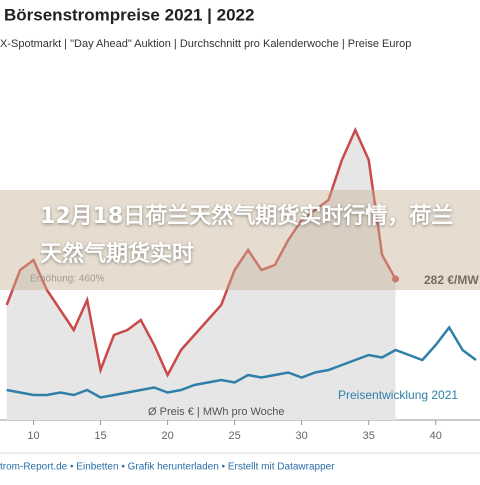  Describe the element at coordinates (100, 436) in the screenshot. I see `x-tick-label: 15` at that location.